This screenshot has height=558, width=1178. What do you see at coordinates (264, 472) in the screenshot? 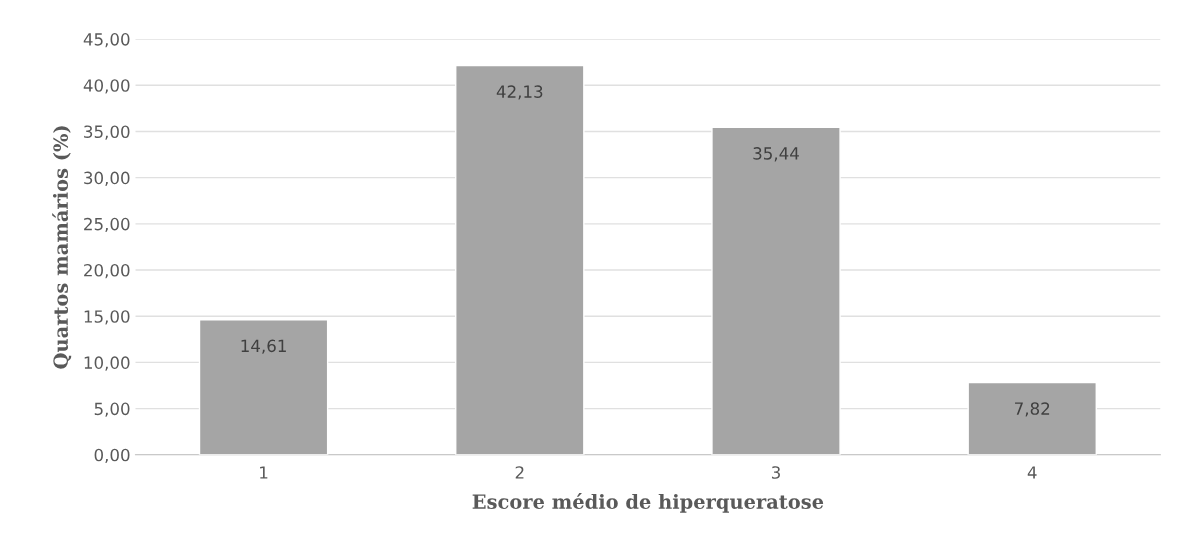
I see `x-tick-label: 1` at bounding box center [264, 472].